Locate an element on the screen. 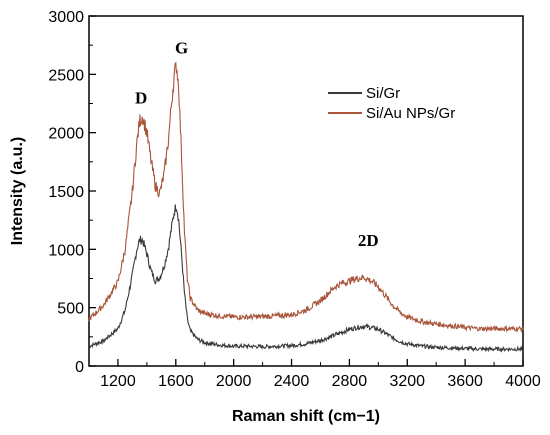 The height and width of the screenshot is (435, 550). peak-label-2d: 2D is located at coordinates (368, 240).